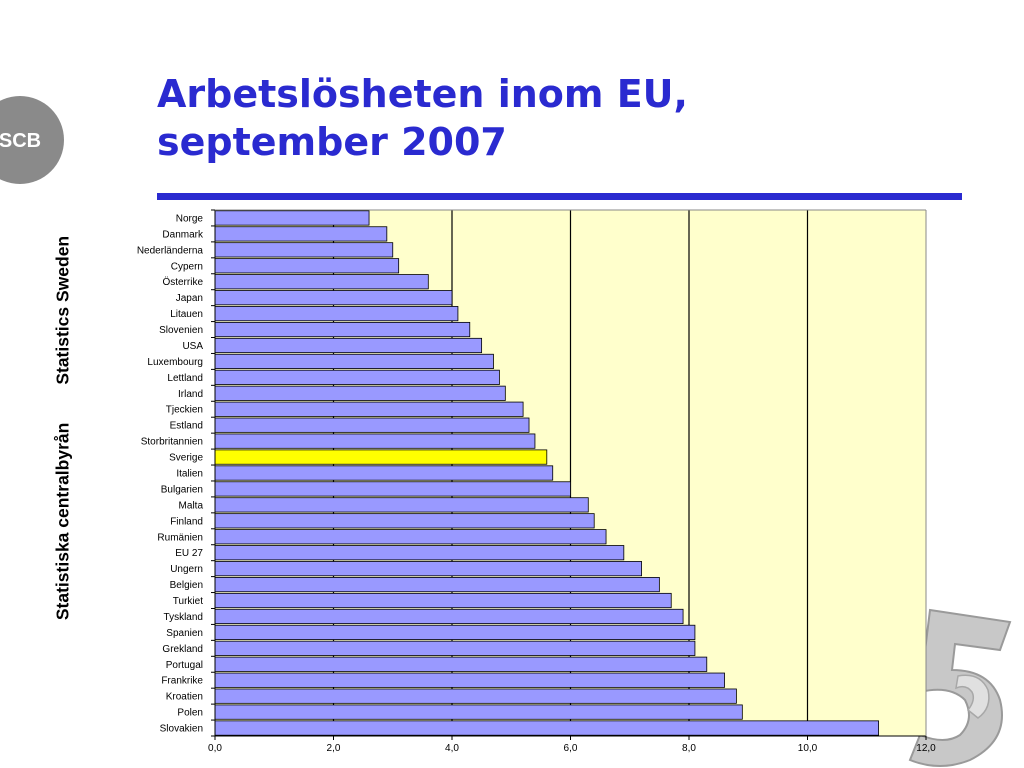 Image resolution: width=1024 pixels, height=768 pixels. I want to click on category-label: Turkiet, so click(188, 601).